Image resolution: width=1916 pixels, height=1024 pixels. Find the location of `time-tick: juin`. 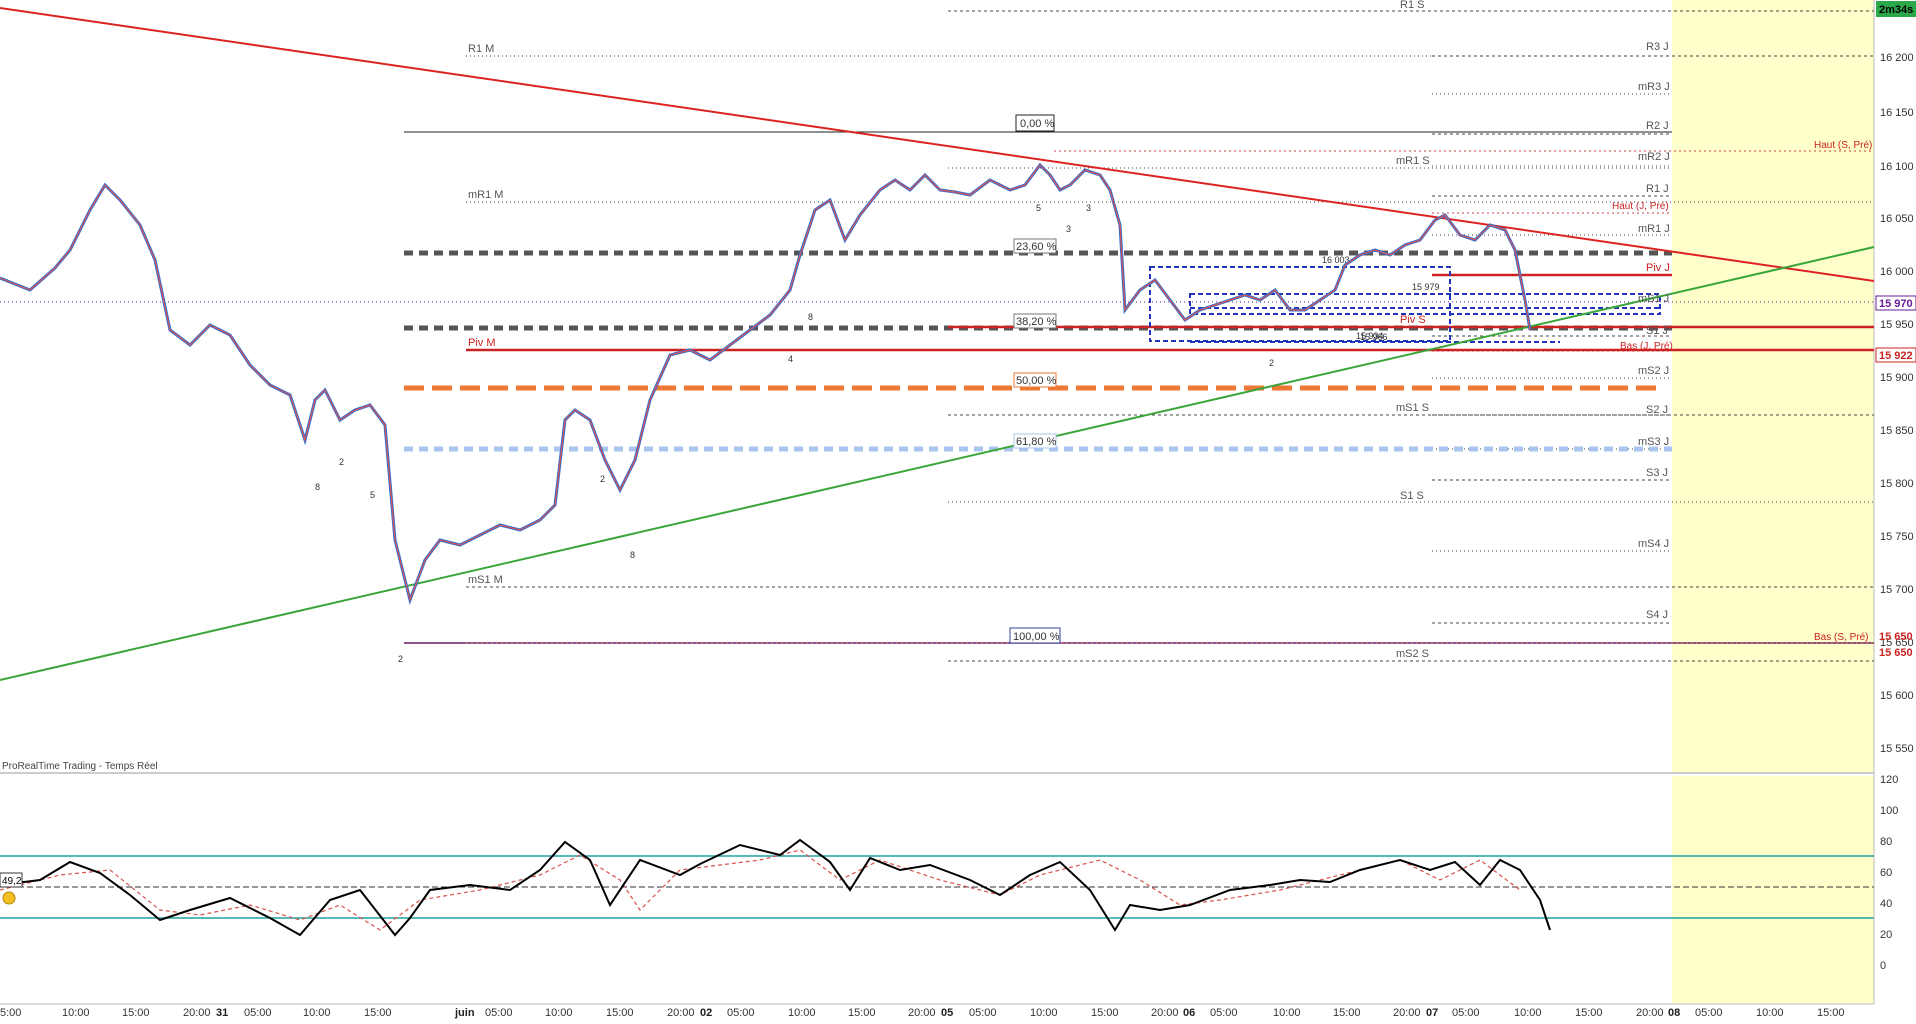

time-tick: juin is located at coordinates (464, 1013).